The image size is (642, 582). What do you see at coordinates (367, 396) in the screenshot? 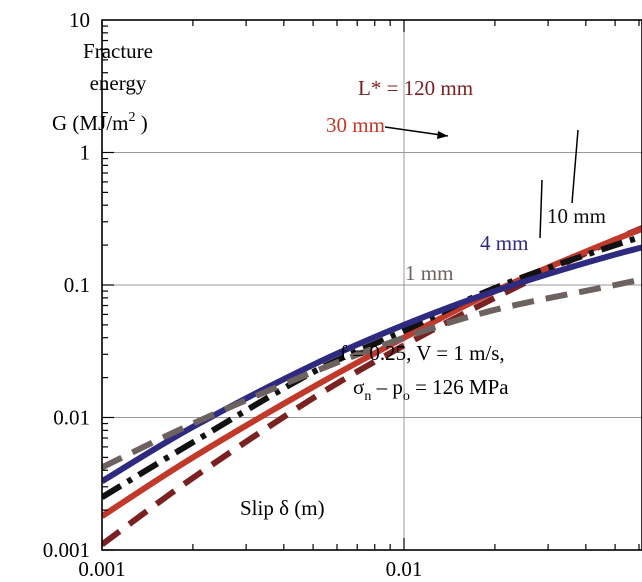
I see `param-sigma-sub: n` at bounding box center [367, 396].